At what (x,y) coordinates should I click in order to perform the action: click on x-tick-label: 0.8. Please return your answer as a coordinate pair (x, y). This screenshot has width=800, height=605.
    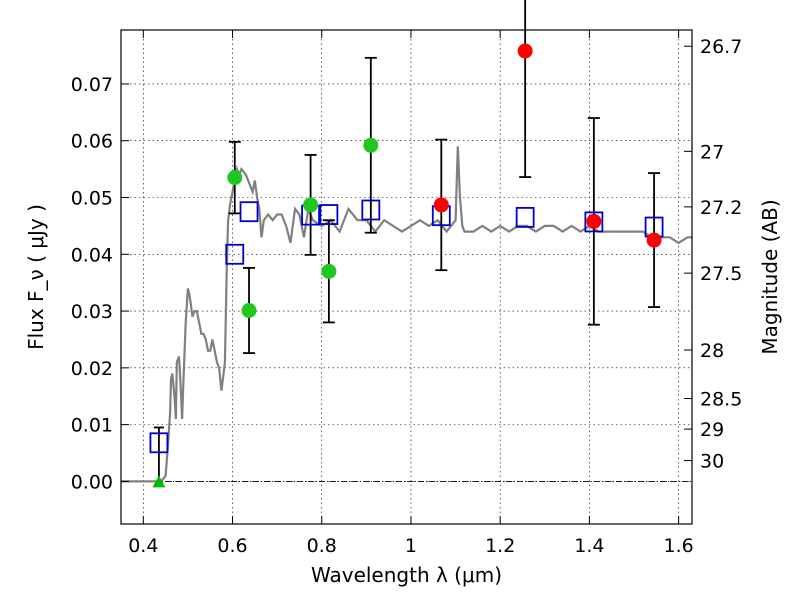
    Looking at the image, I should click on (322, 546).